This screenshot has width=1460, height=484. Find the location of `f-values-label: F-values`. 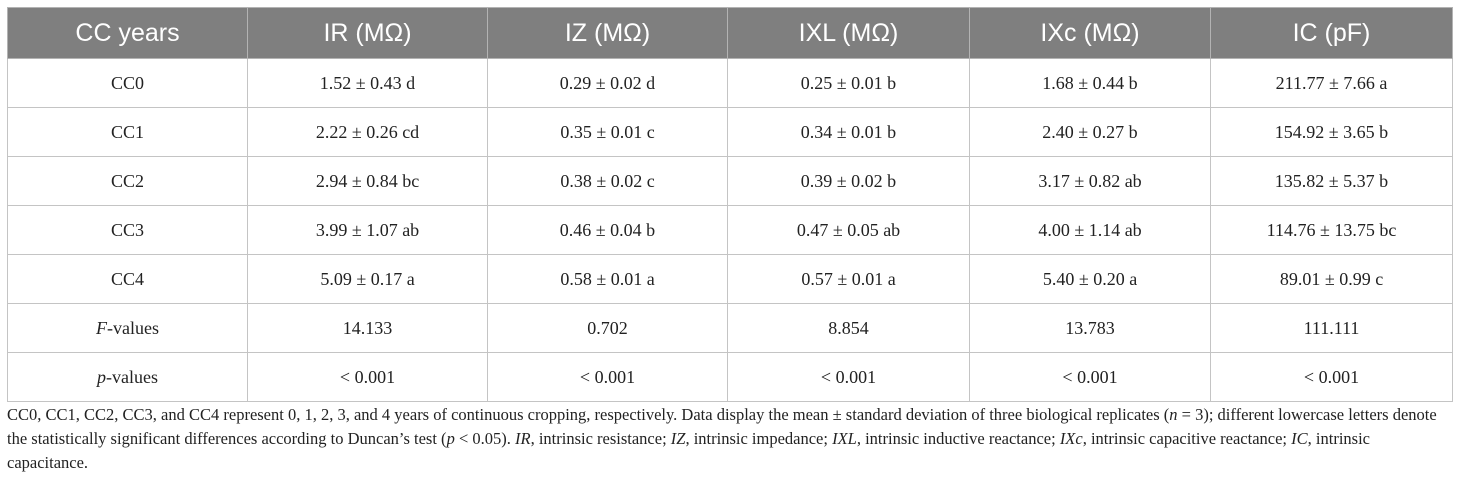

f-values-label: F-values is located at coordinates (127, 328).